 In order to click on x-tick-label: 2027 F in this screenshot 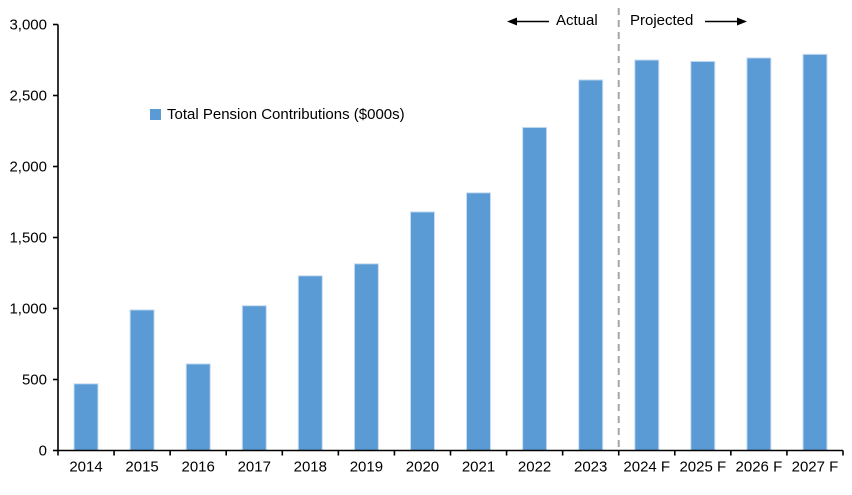, I will do `click(815, 467)`.